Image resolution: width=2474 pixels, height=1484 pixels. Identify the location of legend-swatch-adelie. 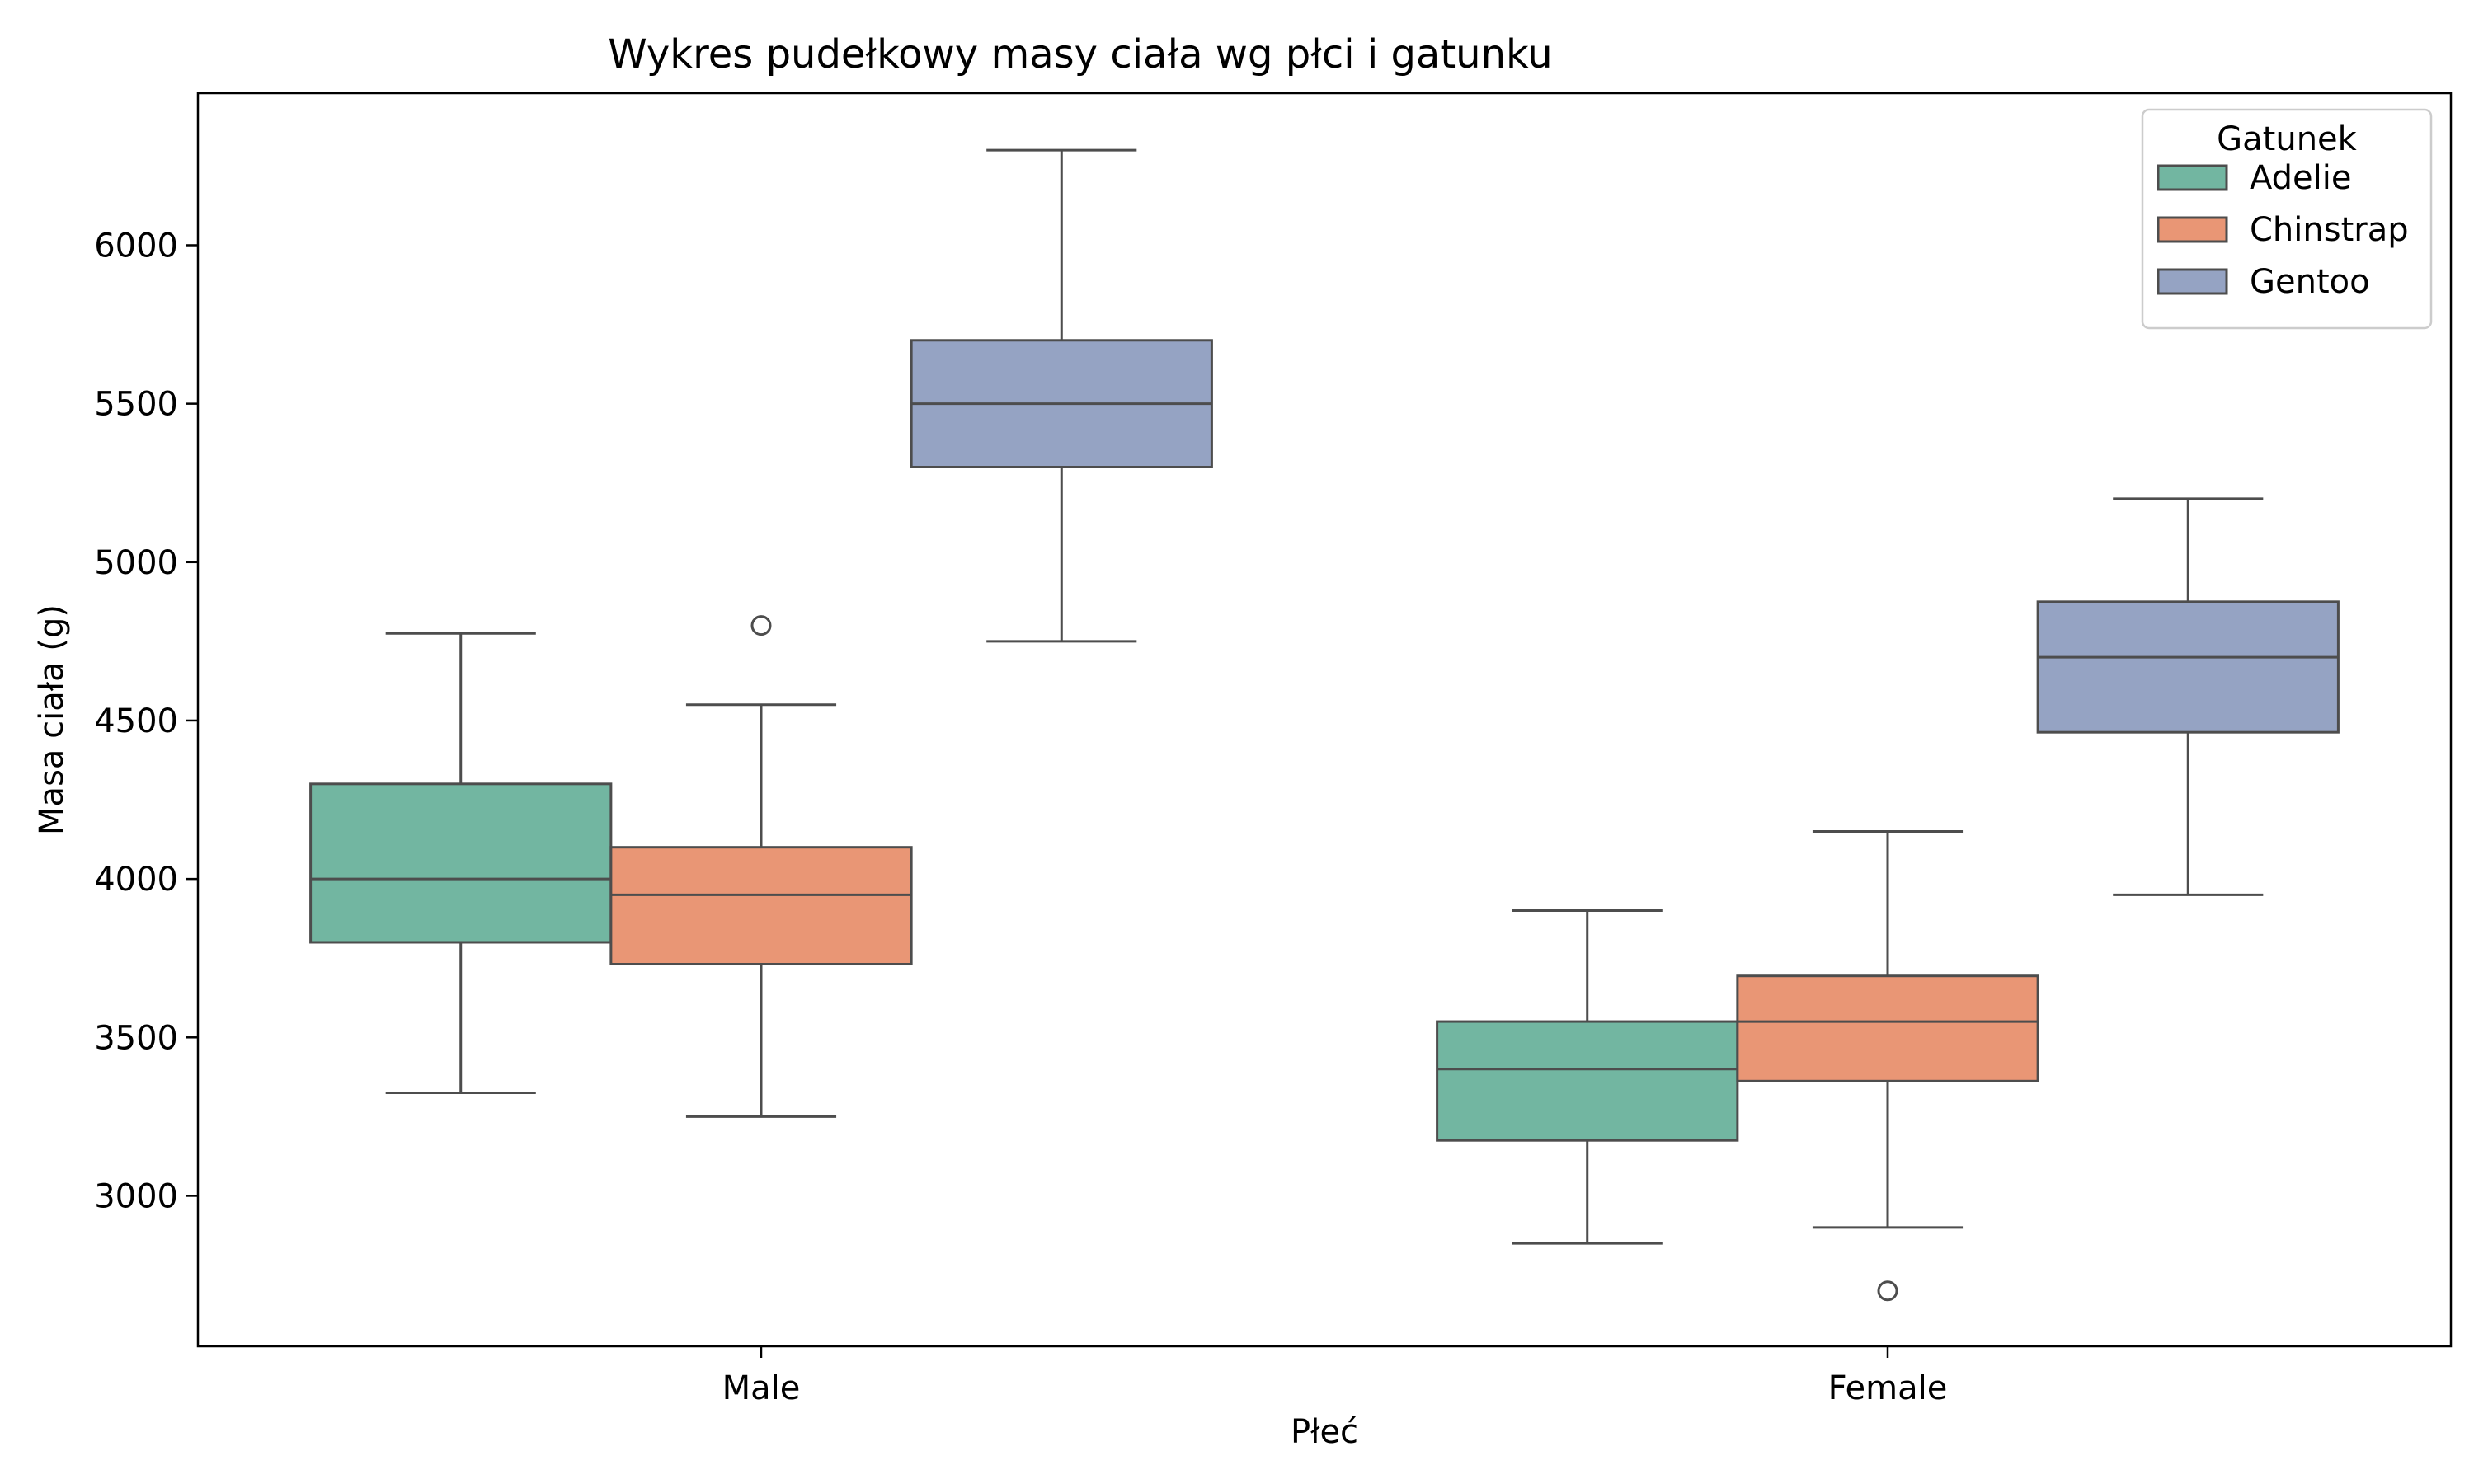
(2192, 177).